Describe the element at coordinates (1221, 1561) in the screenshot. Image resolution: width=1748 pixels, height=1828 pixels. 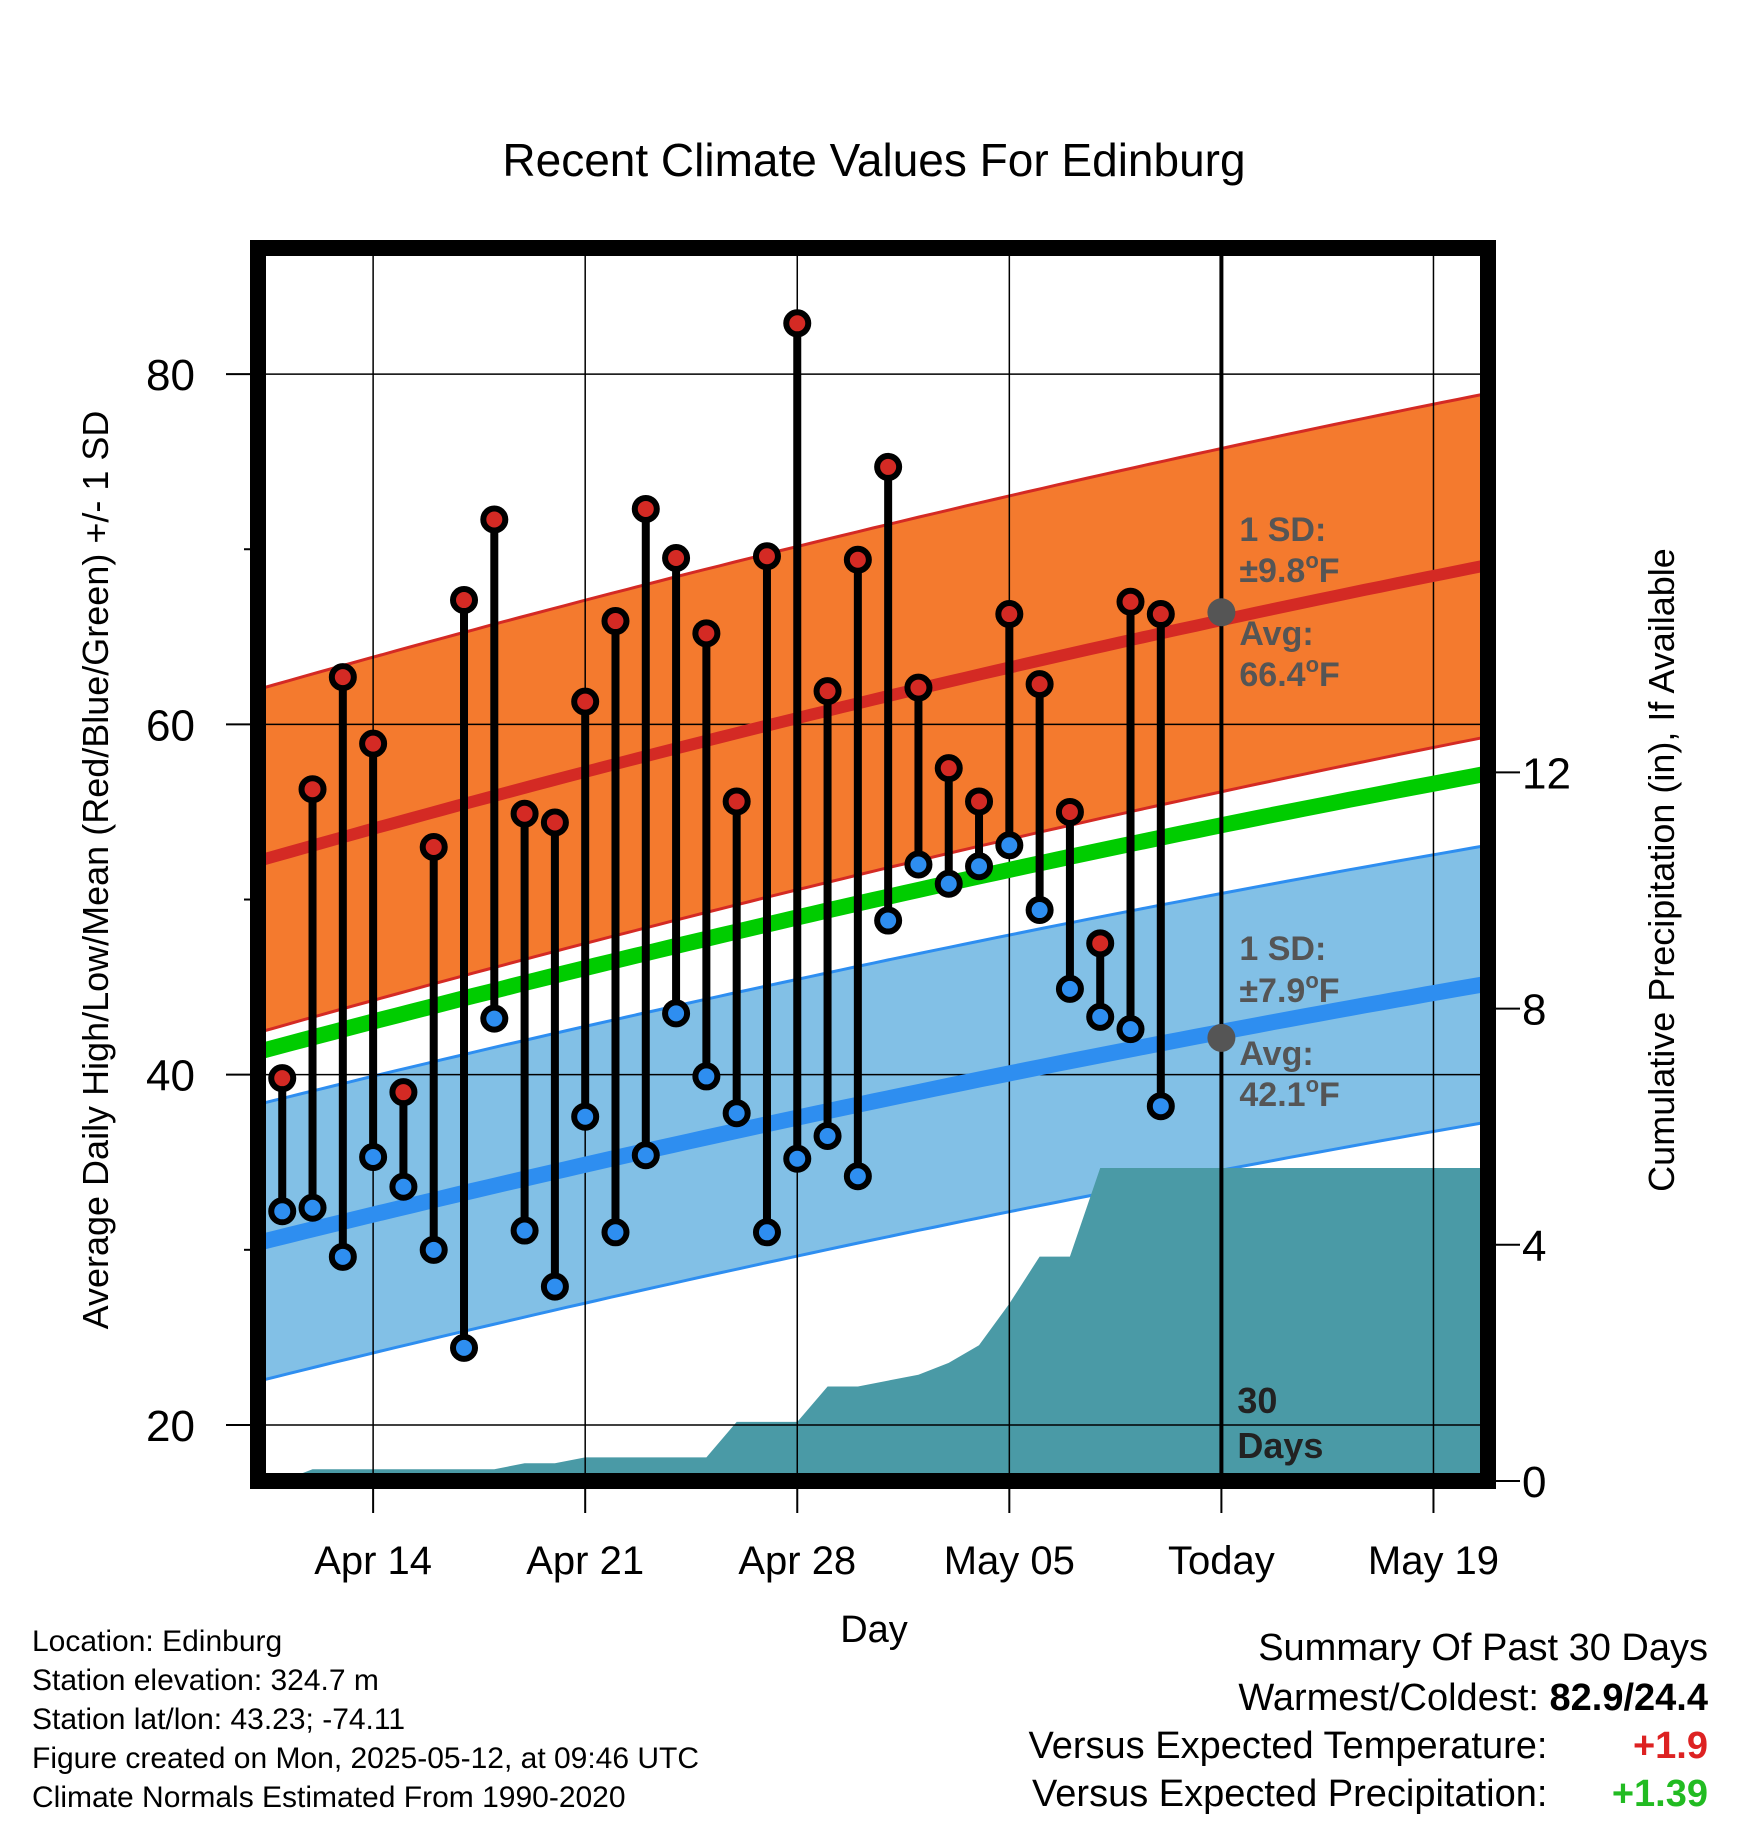
I see `x-tick-label: Today` at that location.